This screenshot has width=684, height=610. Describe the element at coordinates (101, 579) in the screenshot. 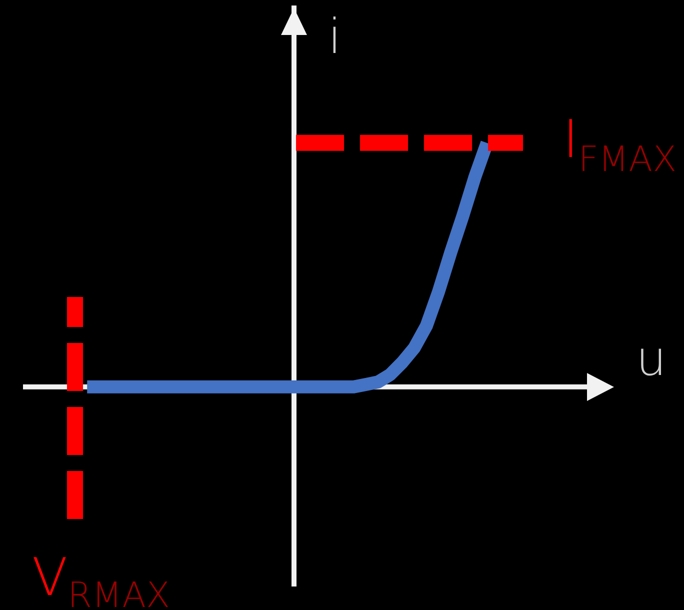

I see `text: V$_{RMAX}$` at that location.